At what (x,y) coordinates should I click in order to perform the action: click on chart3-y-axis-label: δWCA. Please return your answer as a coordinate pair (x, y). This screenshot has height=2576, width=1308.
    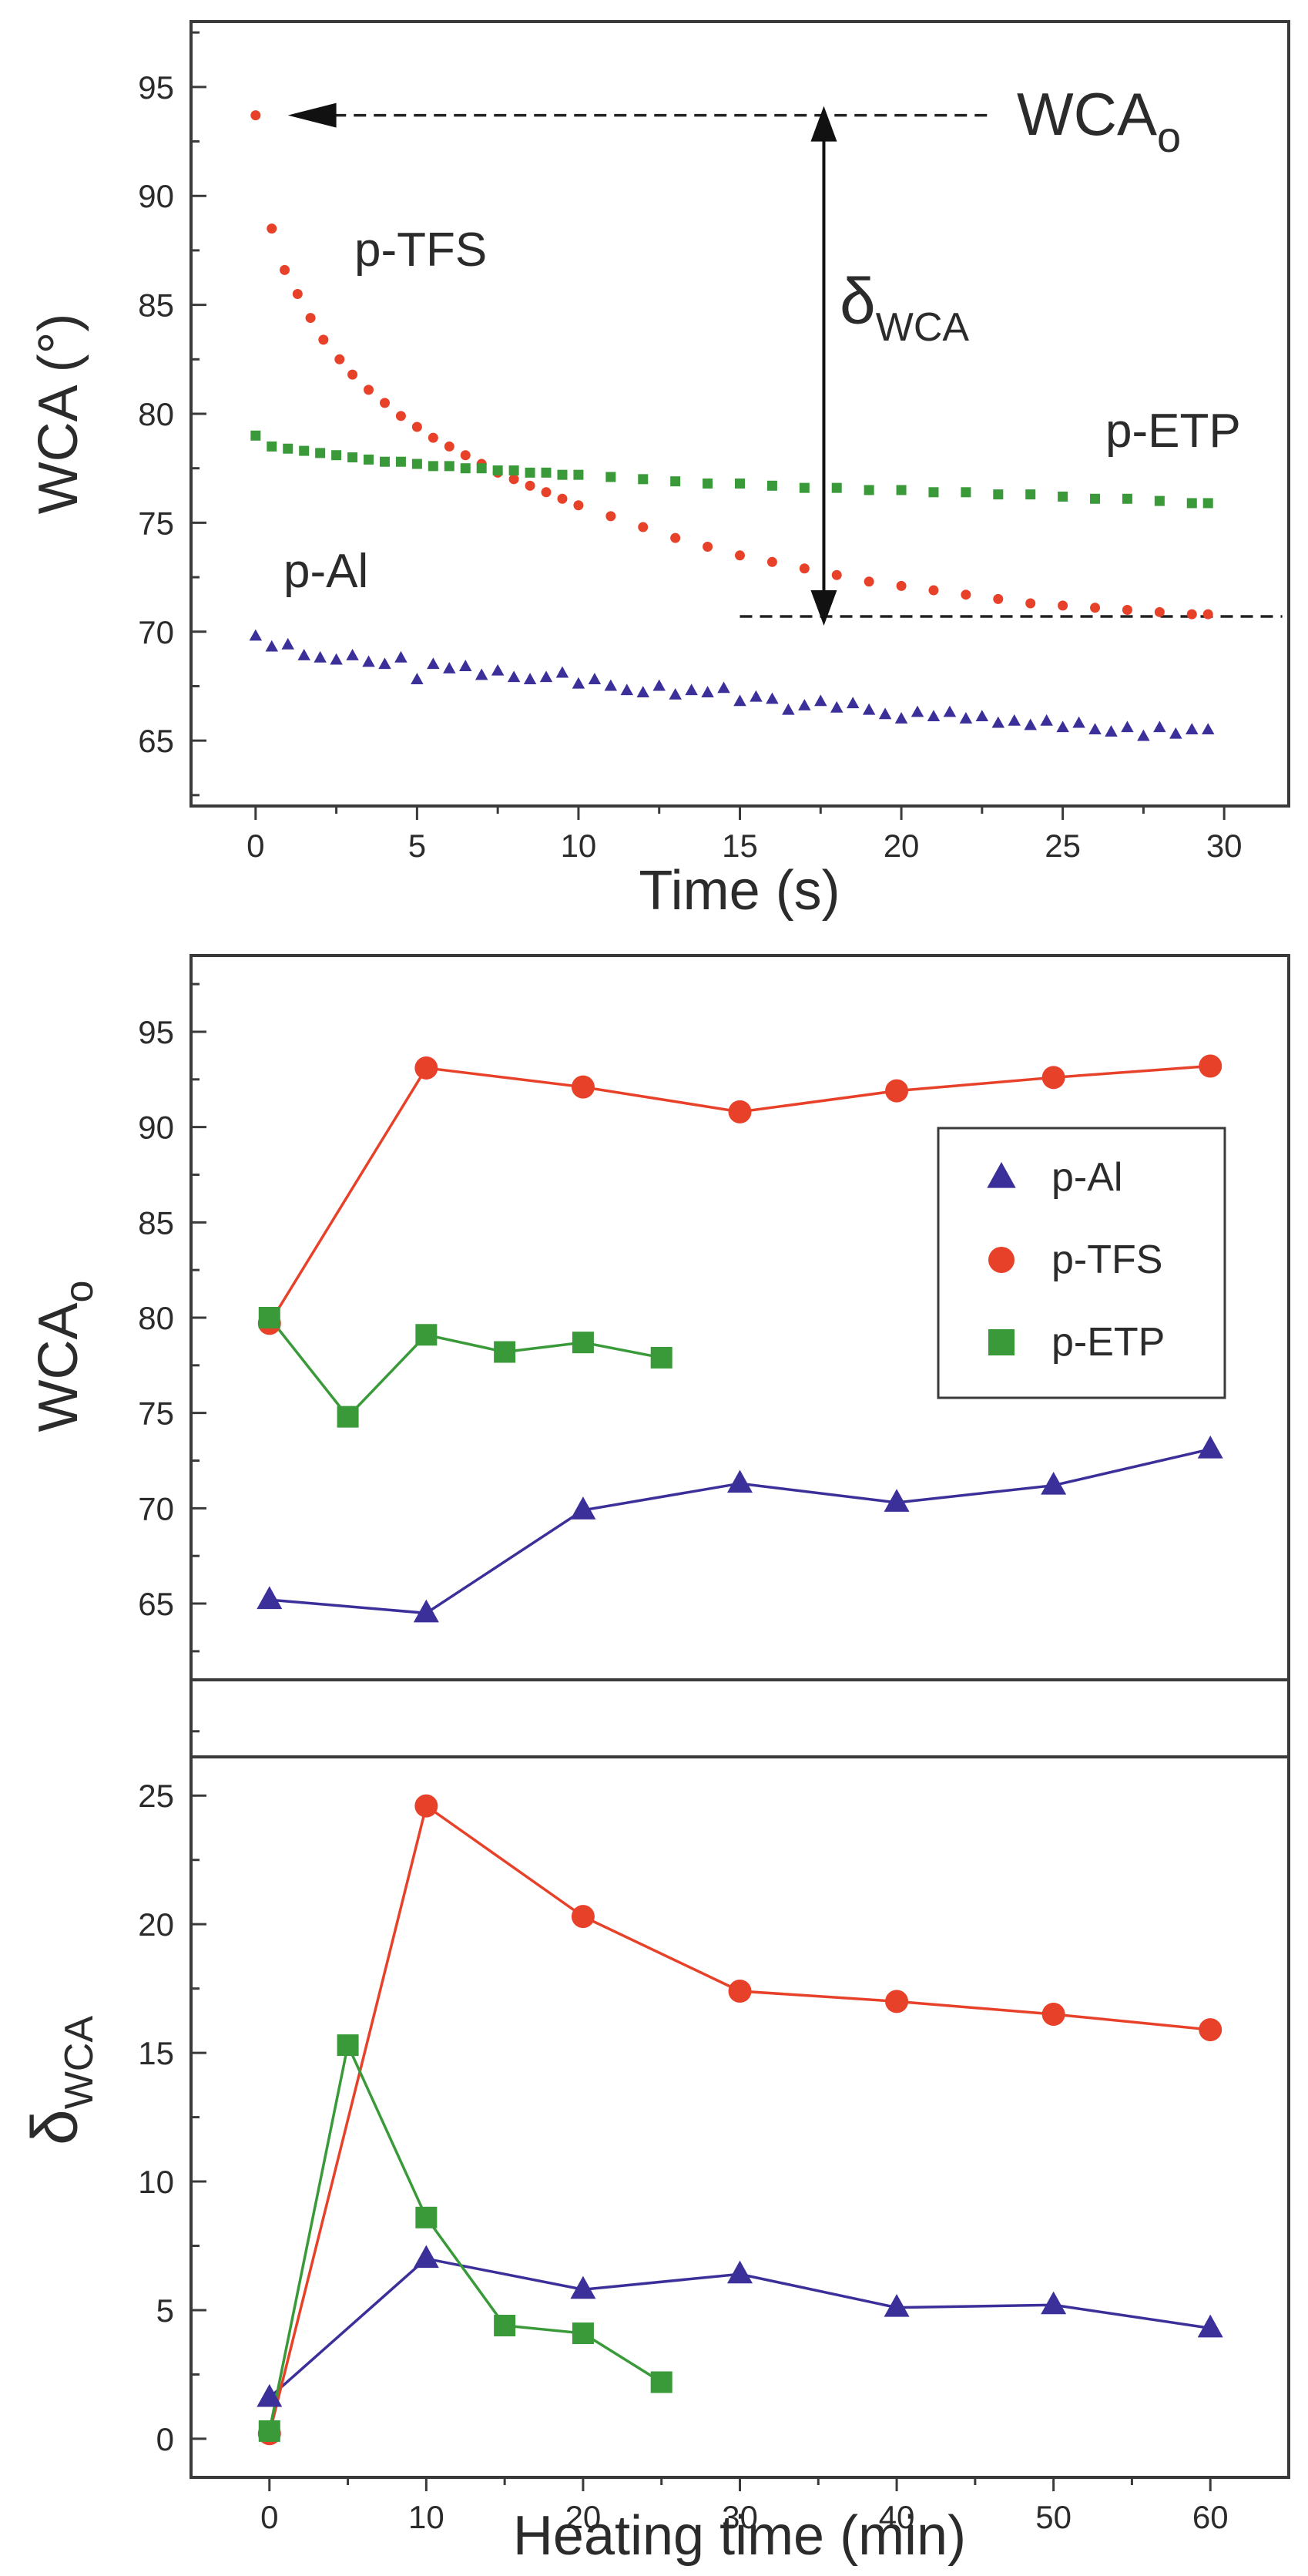
    Looking at the image, I should click on (60, 2080).